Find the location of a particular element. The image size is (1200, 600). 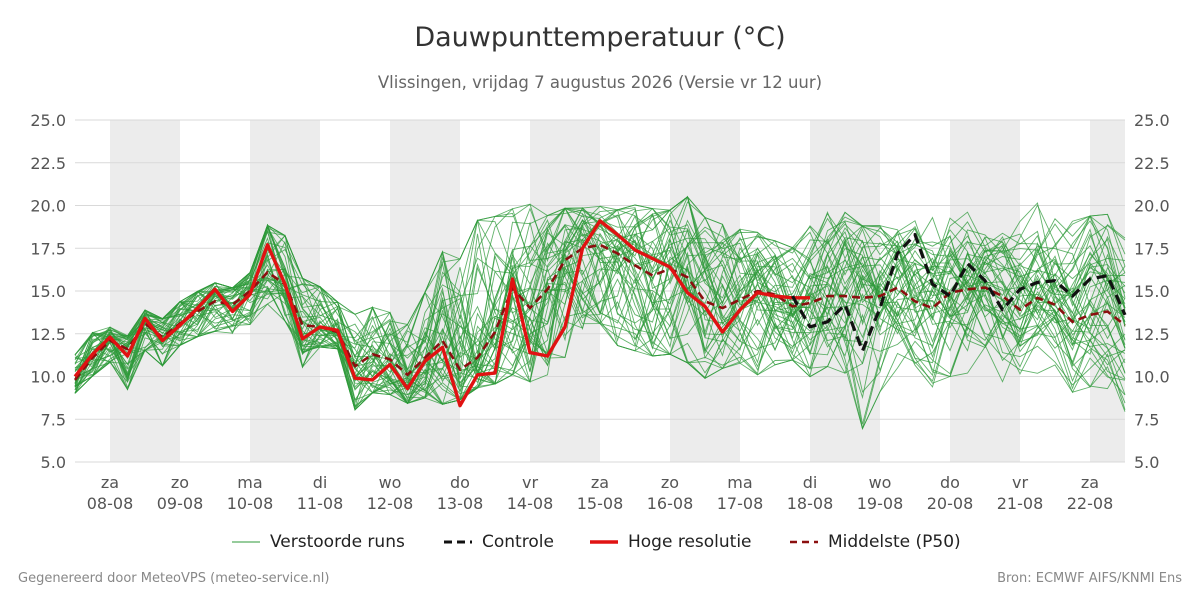

x-tick-weekday-3: di is located at coordinates (320, 482).